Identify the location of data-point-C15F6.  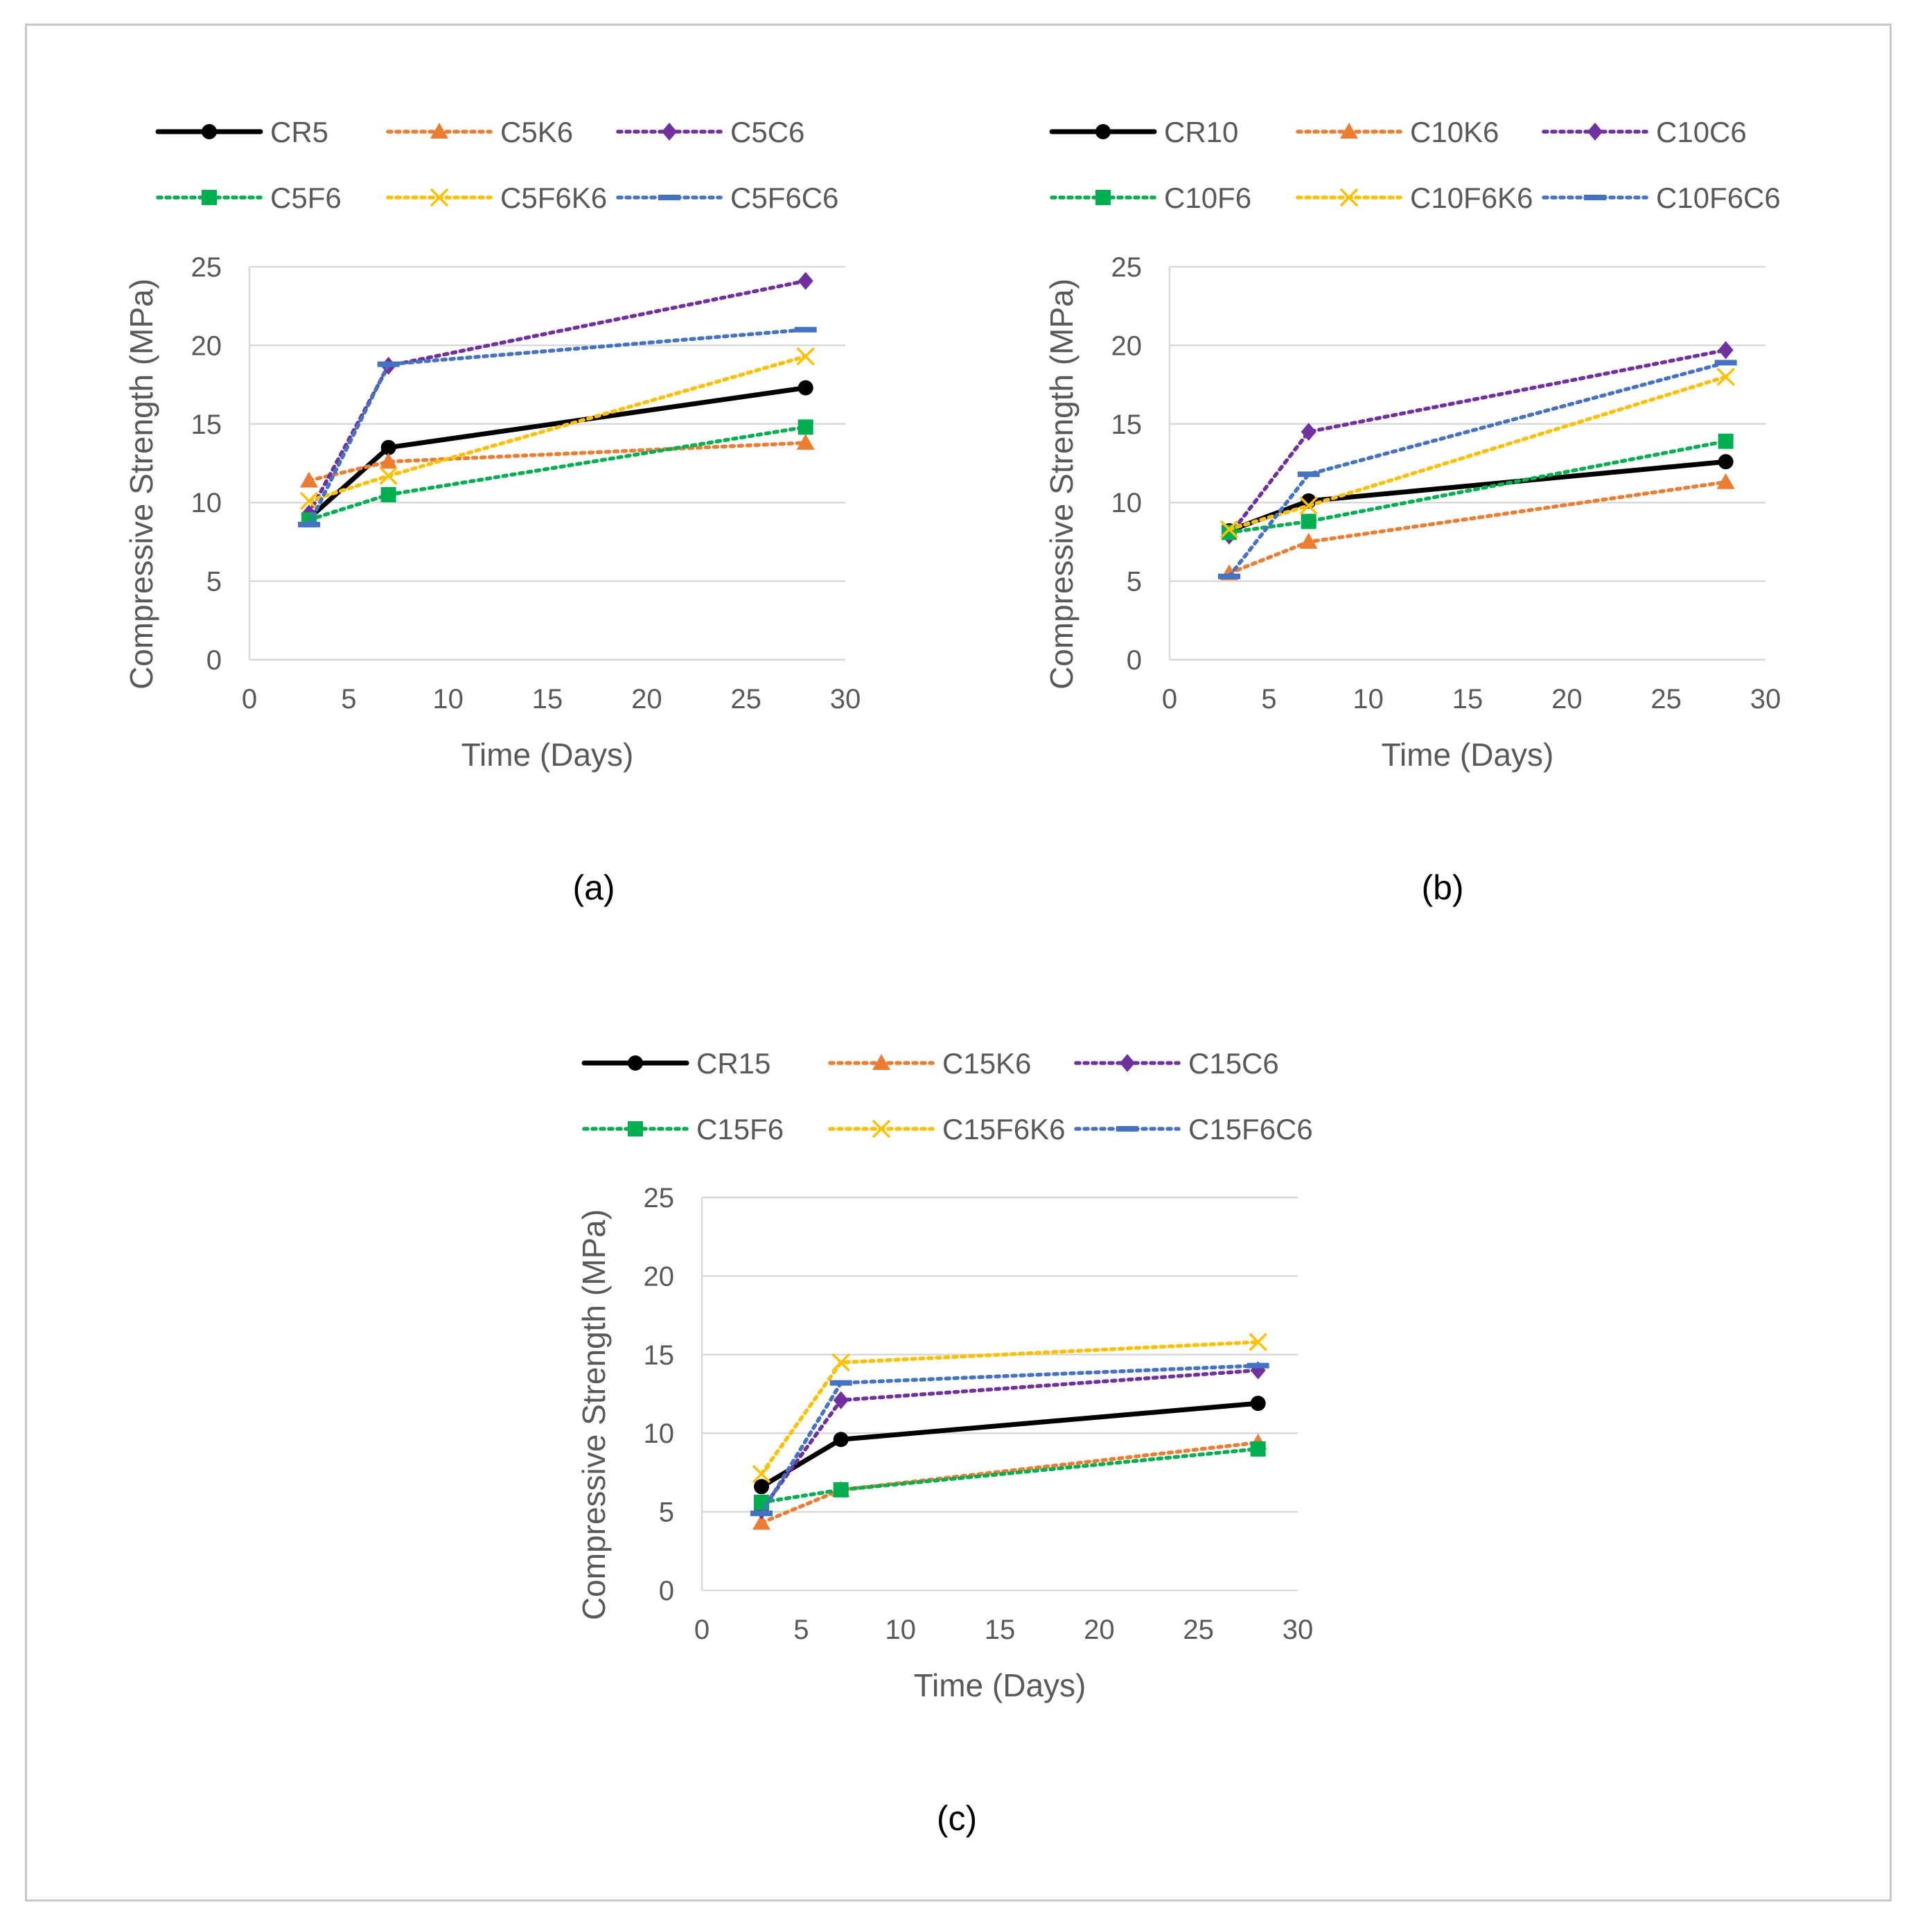
(1258, 1449).